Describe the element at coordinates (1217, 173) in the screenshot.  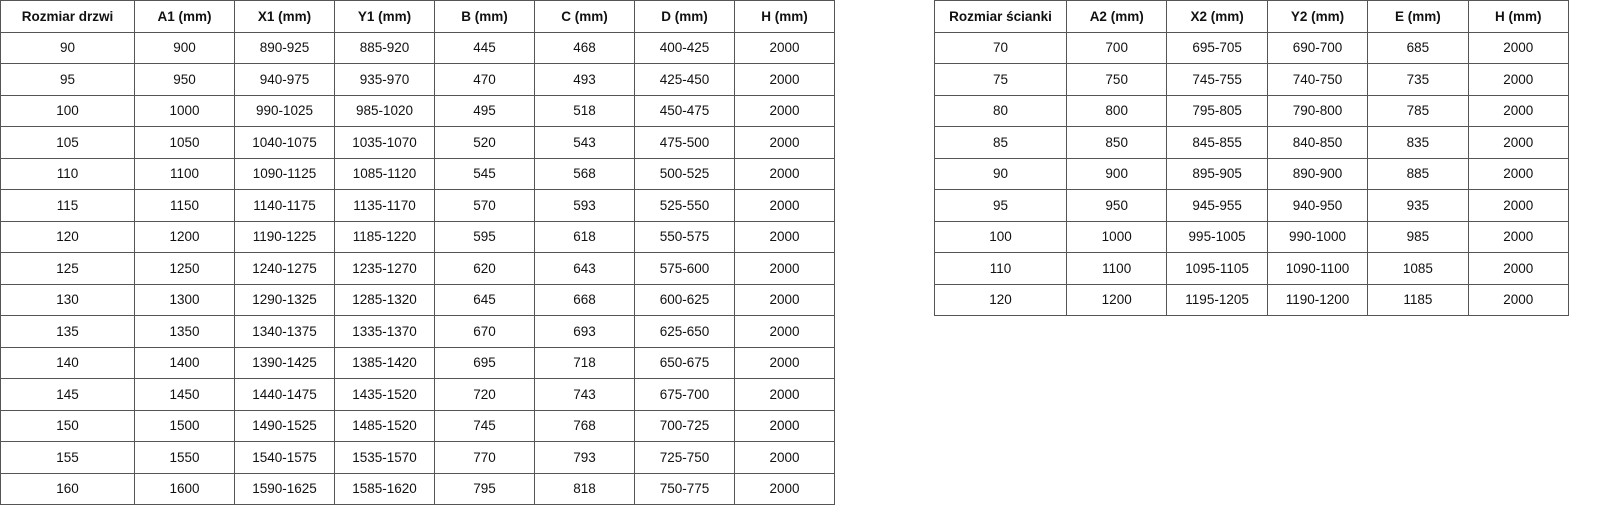
I see `table-cell: 895-905` at that location.